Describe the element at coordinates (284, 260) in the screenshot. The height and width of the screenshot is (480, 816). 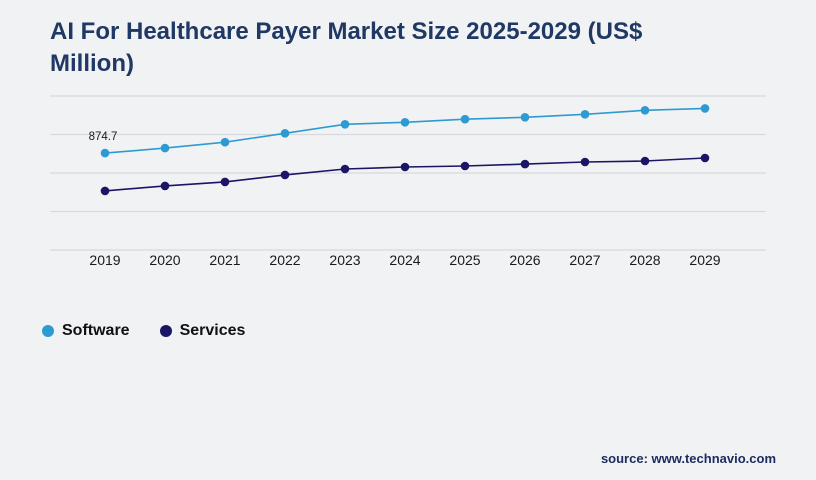
I see `svg-text: 2022` at that location.